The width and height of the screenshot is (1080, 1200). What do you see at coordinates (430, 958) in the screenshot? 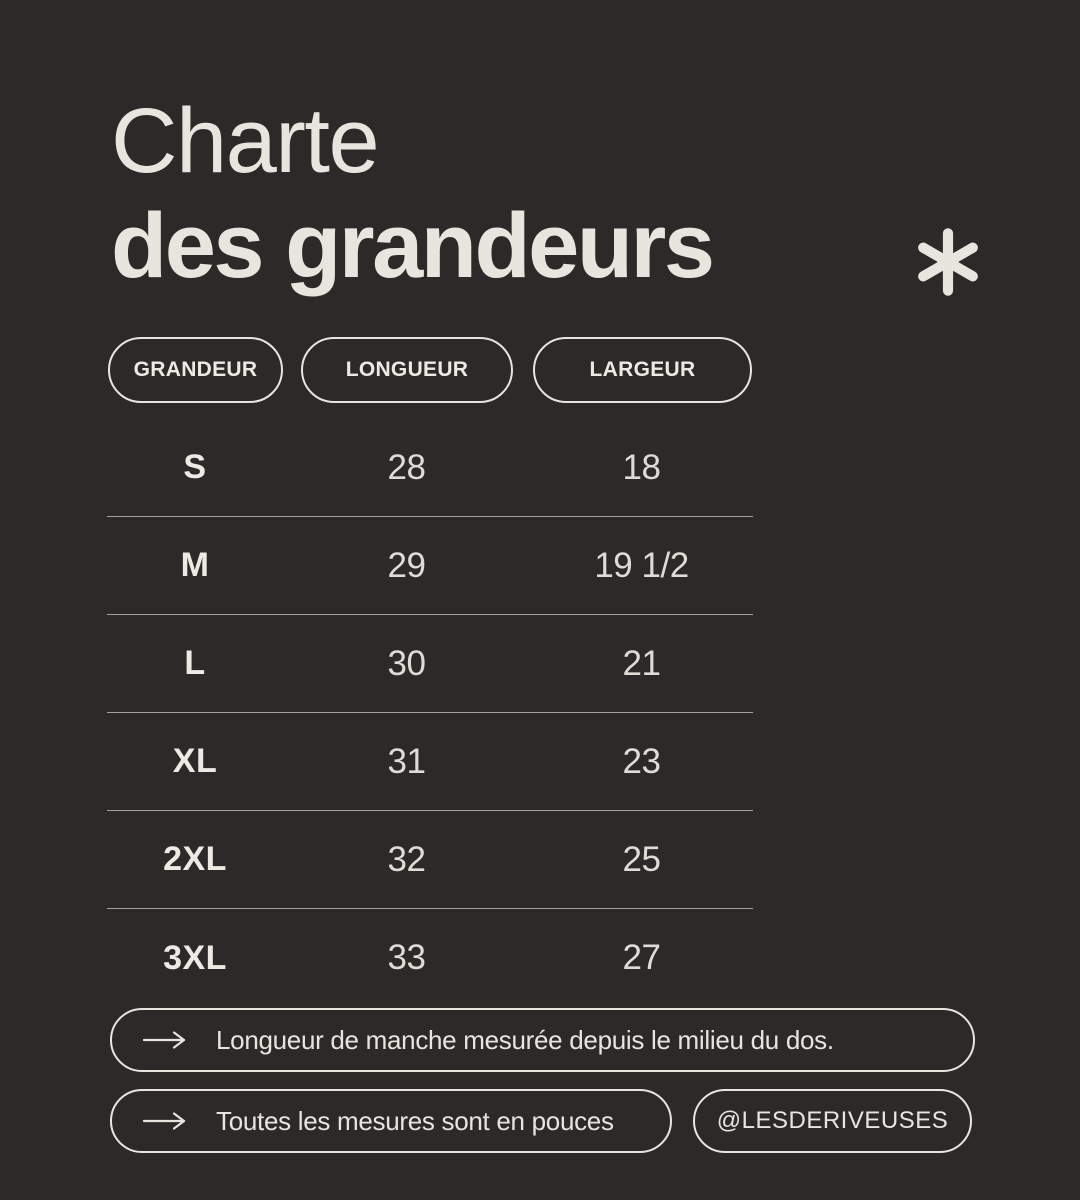
I see `table-row: 3XL 33 27` at bounding box center [430, 958].